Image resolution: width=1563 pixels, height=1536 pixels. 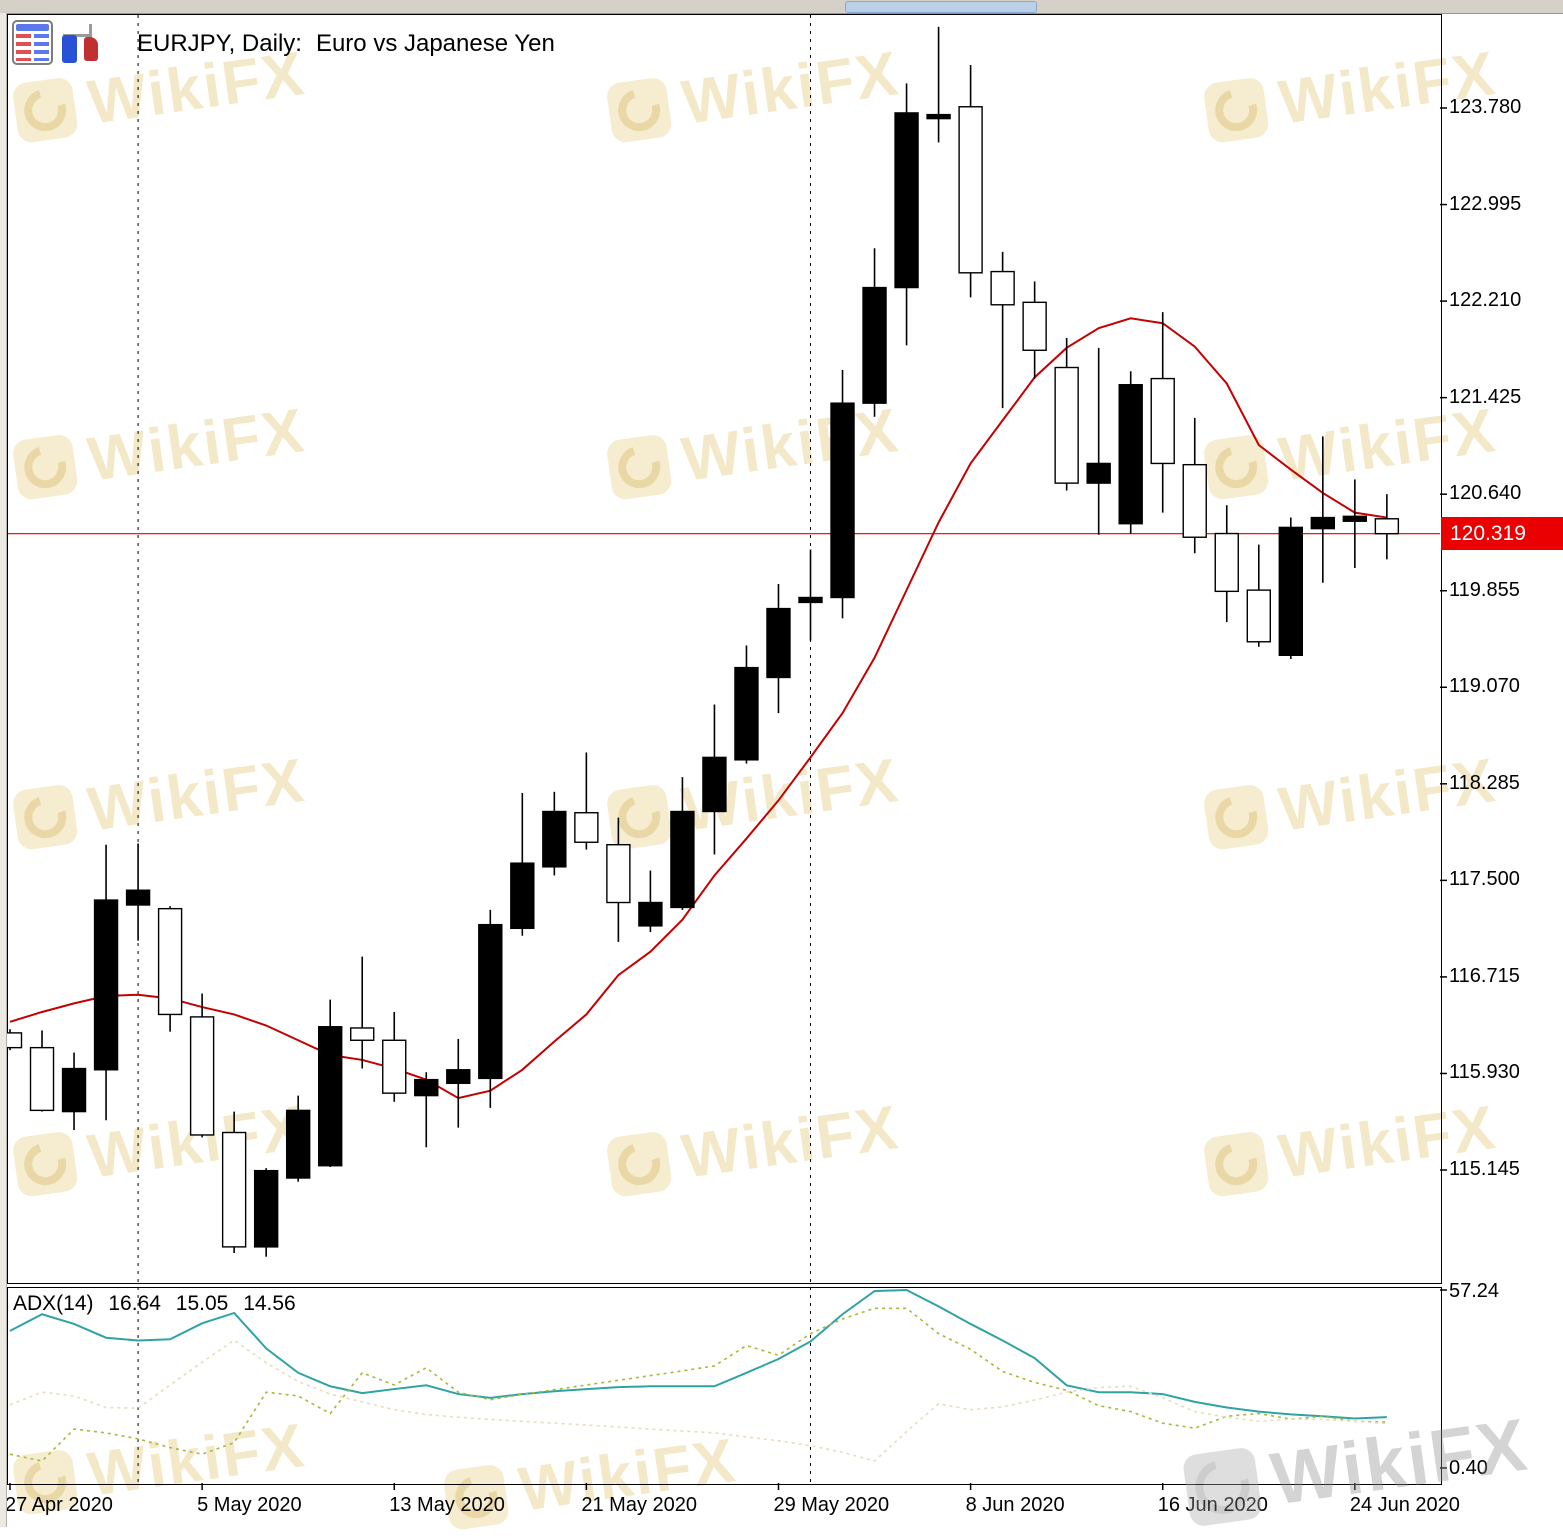 I want to click on indicator-value-pdi: 15.05, so click(x=202, y=1303).